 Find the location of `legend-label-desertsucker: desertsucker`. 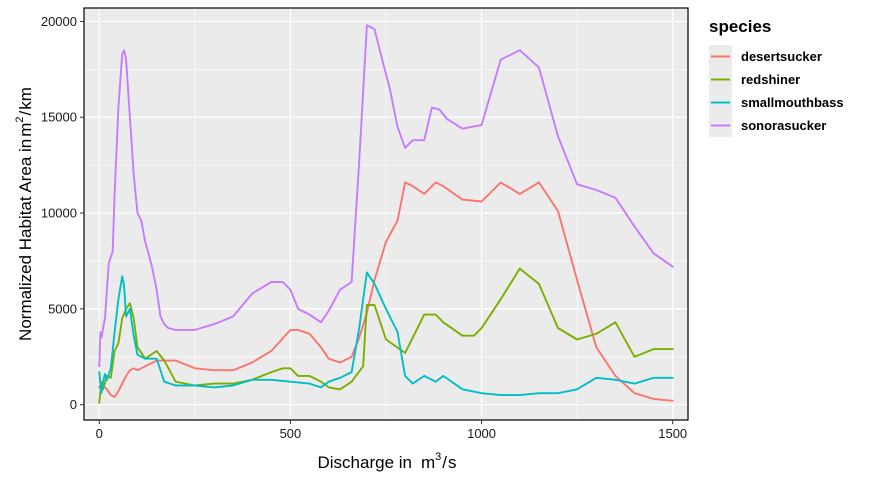

legend-label-desertsucker: desertsucker is located at coordinates (781, 56).